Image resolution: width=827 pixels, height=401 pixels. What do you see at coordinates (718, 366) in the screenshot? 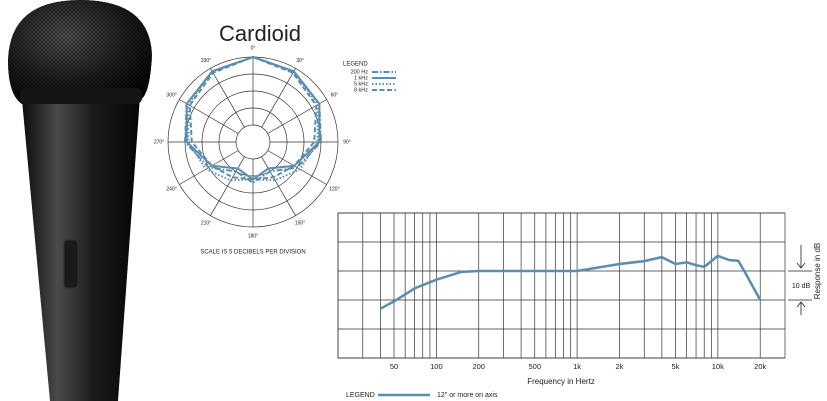
I see `x-tick-label: 10k` at bounding box center [718, 366].